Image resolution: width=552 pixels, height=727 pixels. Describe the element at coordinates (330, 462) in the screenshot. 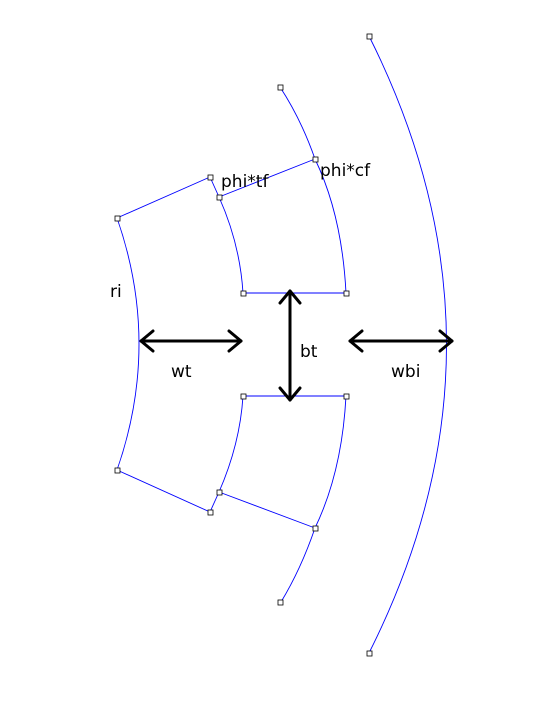

I see `lower-slot-wall-outer` at that location.